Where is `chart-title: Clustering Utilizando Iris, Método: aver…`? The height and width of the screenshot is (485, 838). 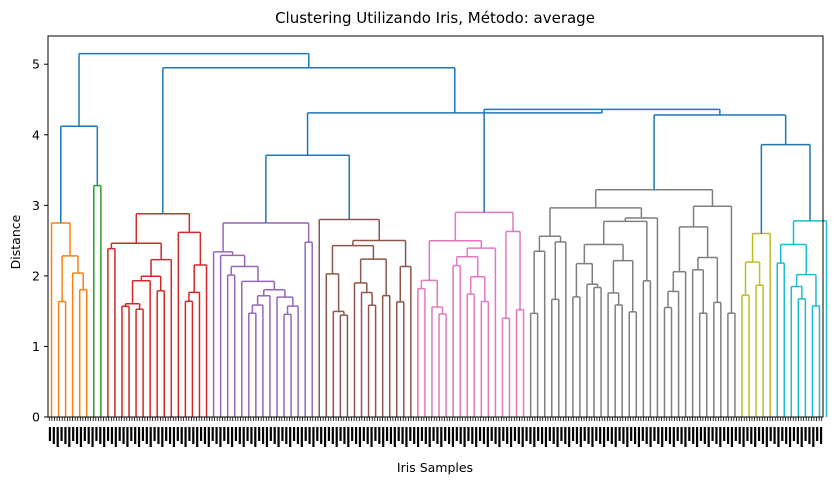 chart-title: Clustering Utilizando Iris, Método: aver… is located at coordinates (435, 18).